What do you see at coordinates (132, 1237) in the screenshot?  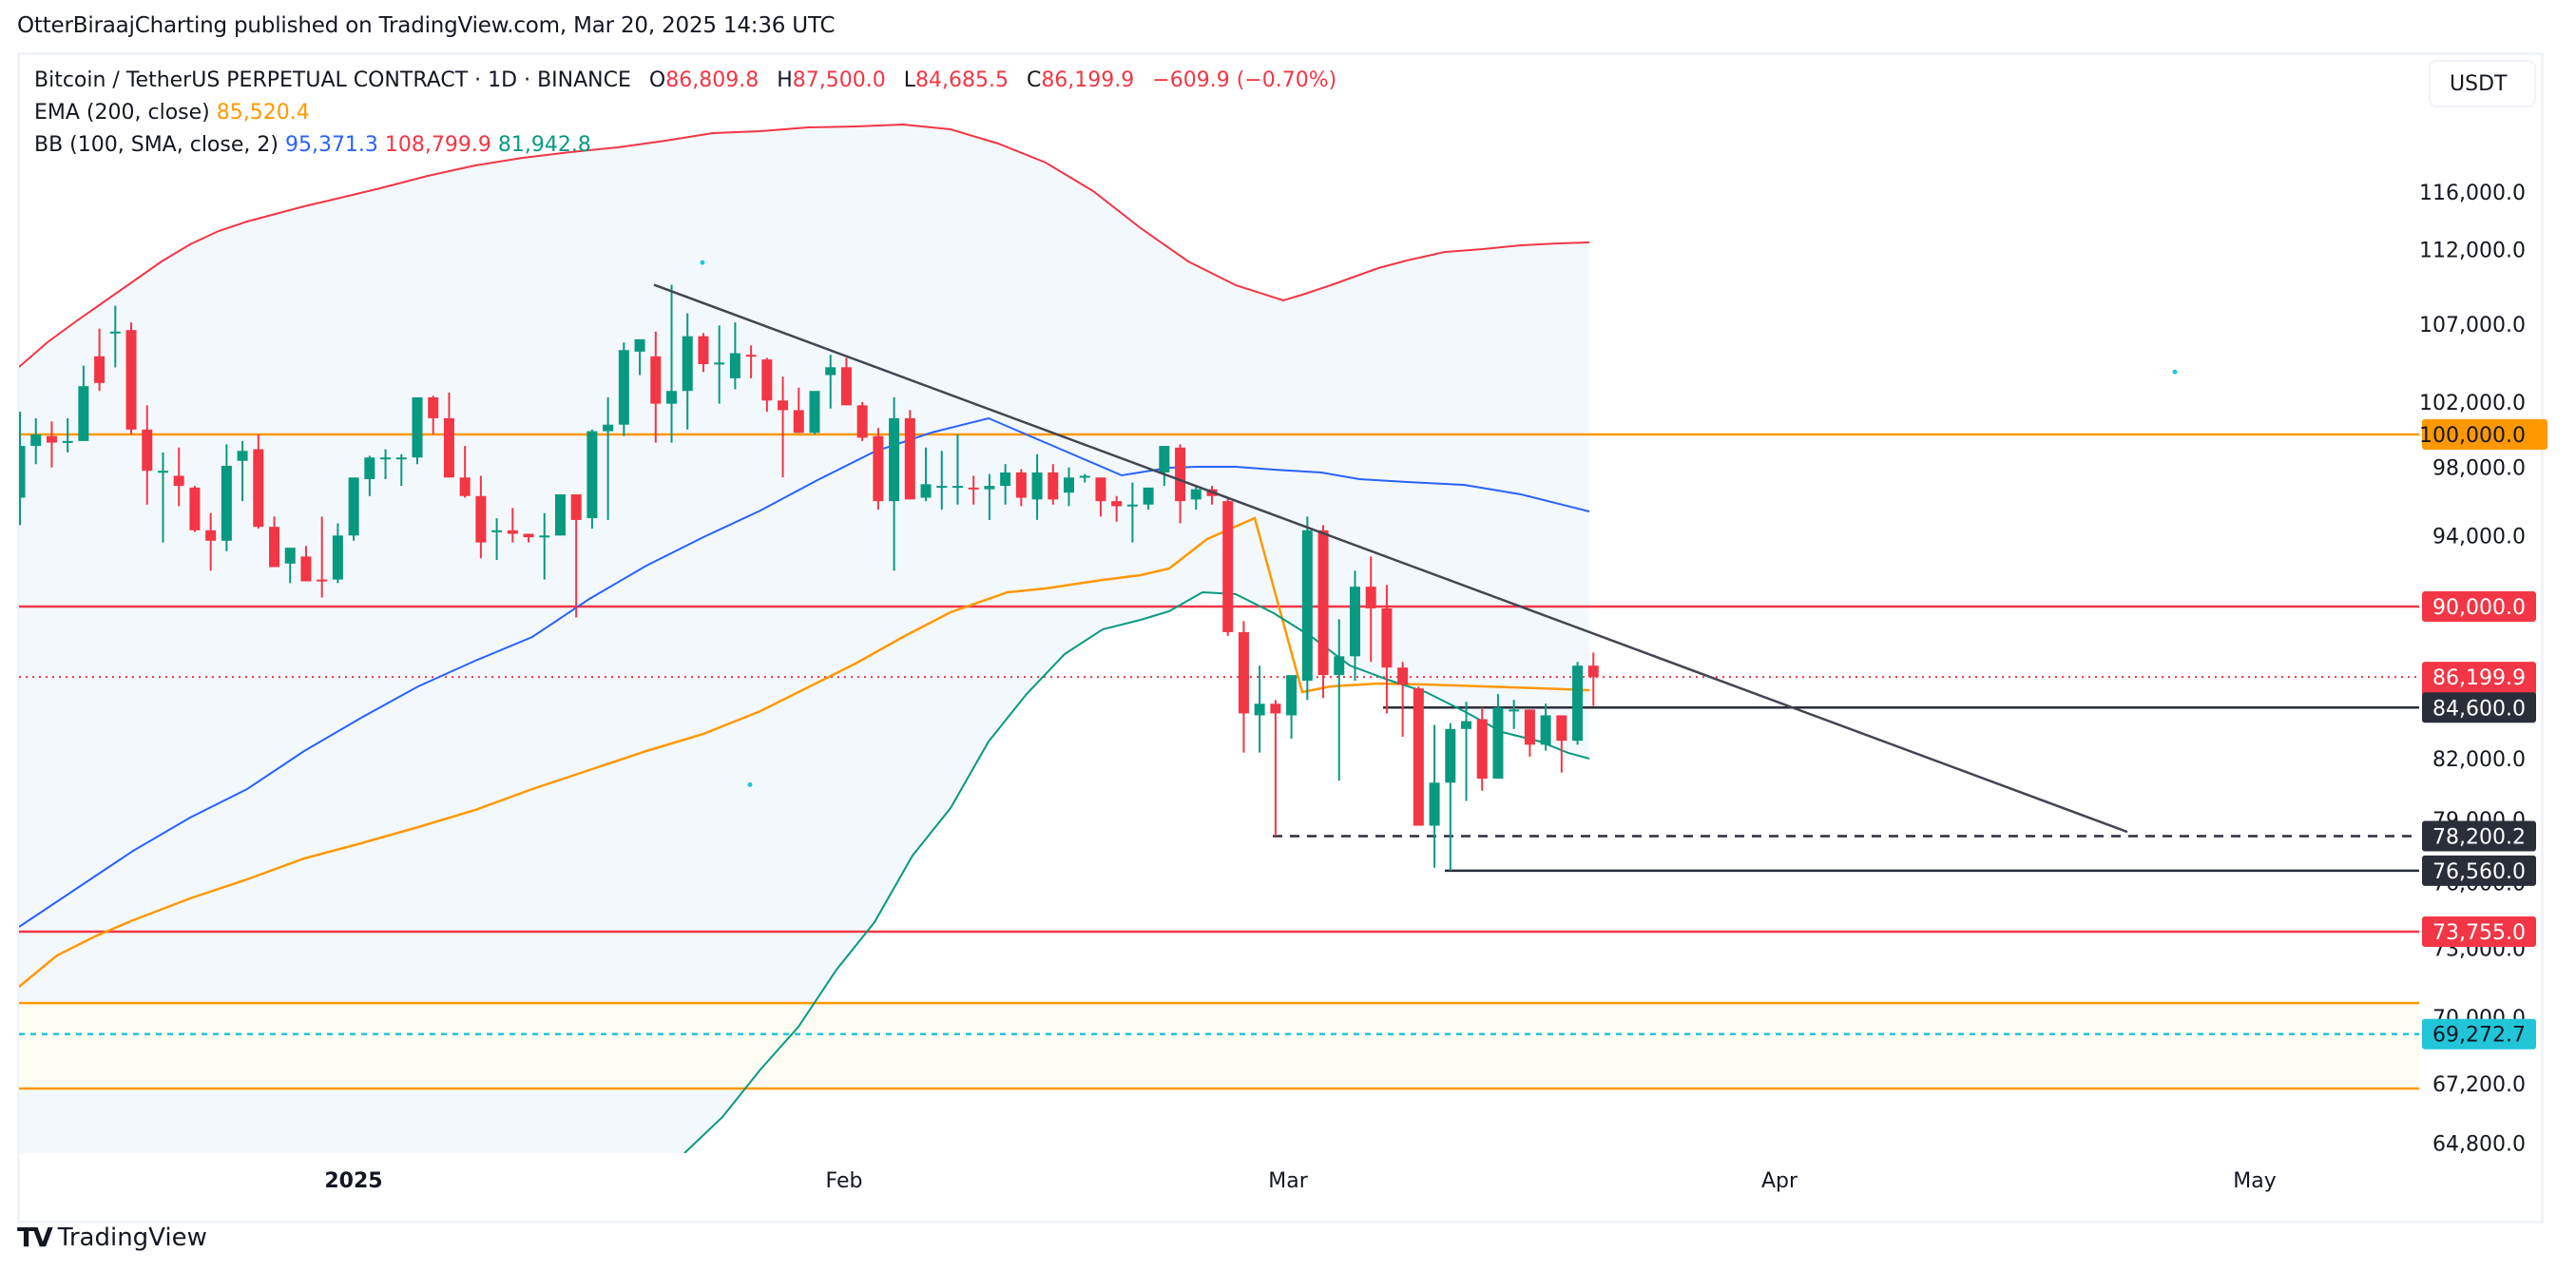 I see `tradingview-brand: TradingView` at bounding box center [132, 1237].